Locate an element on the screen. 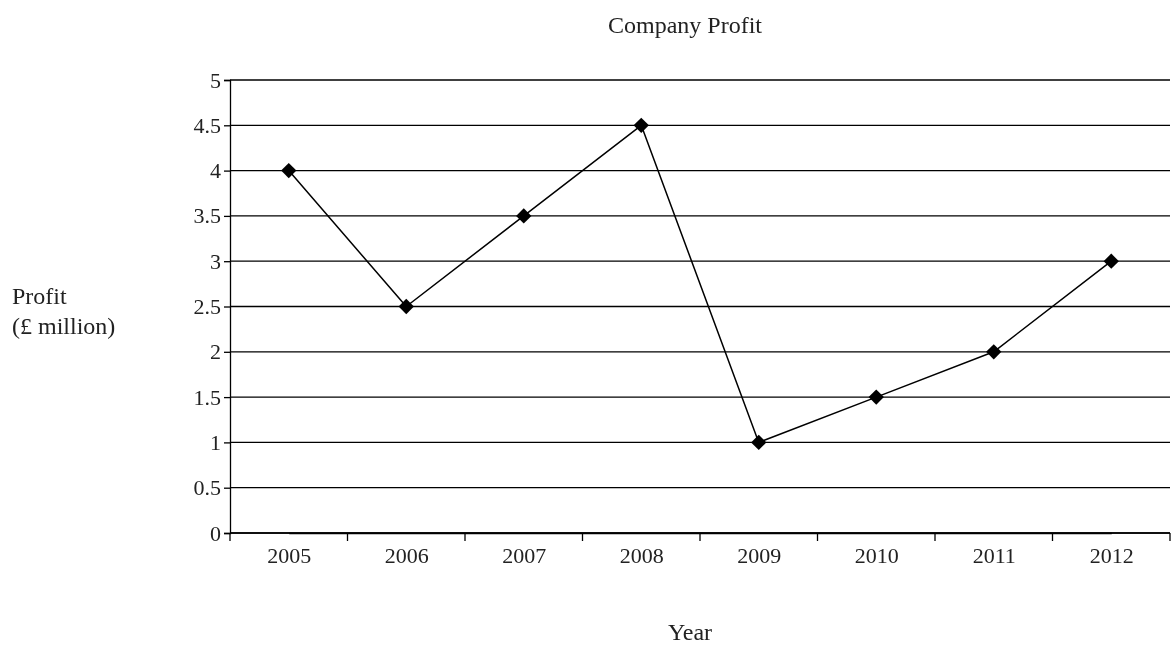  y-tick-label: 3.5 is located at coordinates (207, 216).